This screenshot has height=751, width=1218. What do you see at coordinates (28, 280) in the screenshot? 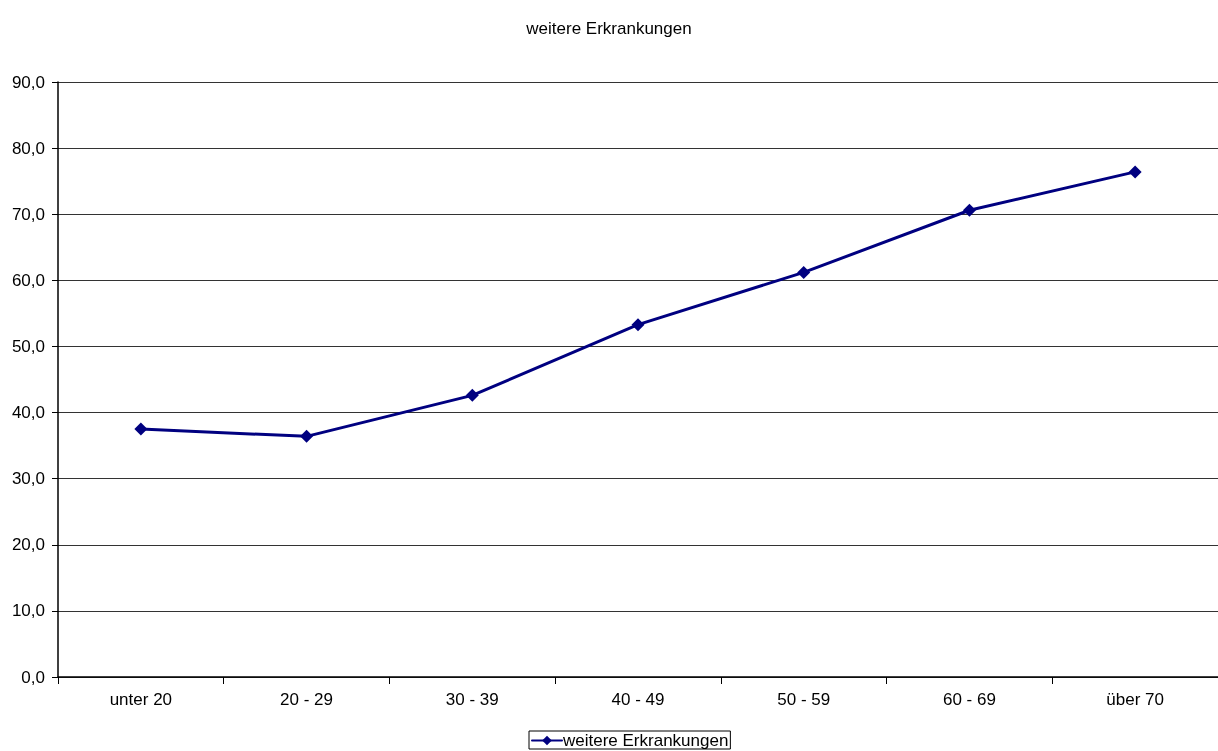
I see `y-tick-label: 60,0` at bounding box center [28, 280].